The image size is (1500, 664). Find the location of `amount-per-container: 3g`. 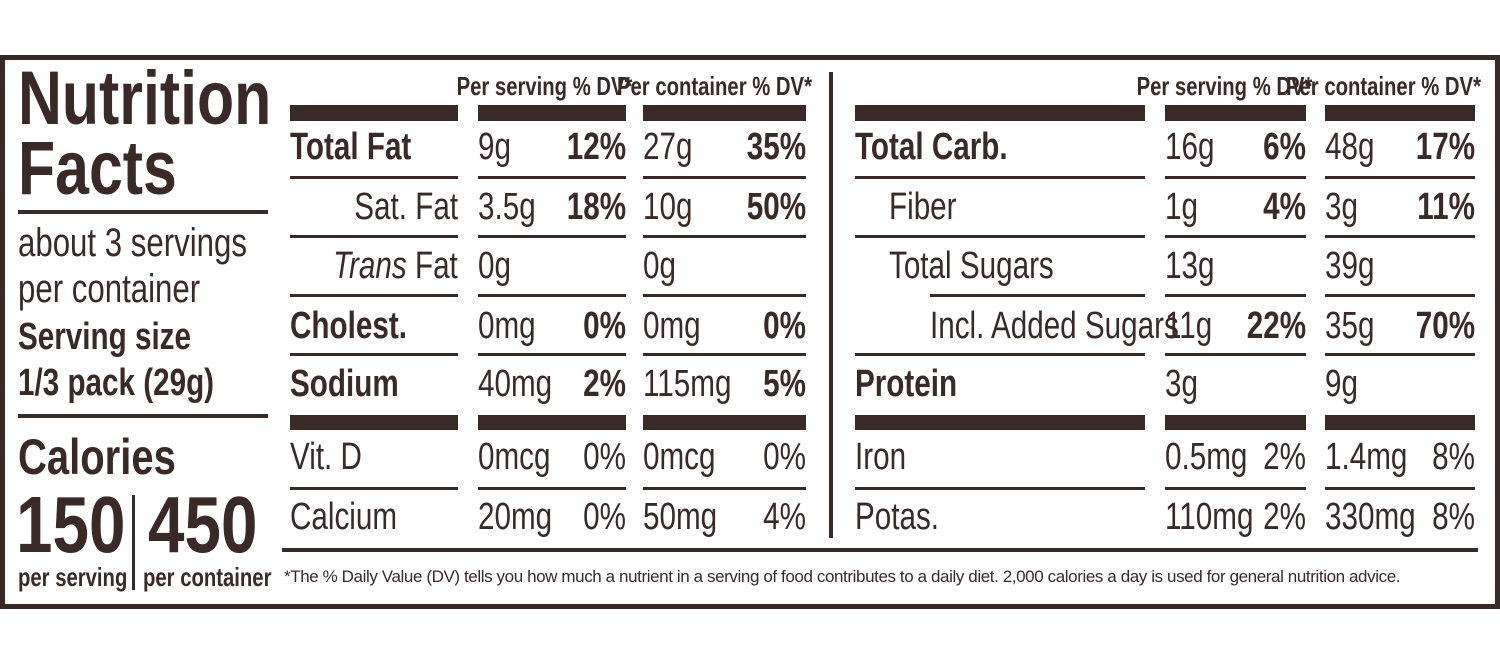

amount-per-container: 3g is located at coordinates (1341, 207).